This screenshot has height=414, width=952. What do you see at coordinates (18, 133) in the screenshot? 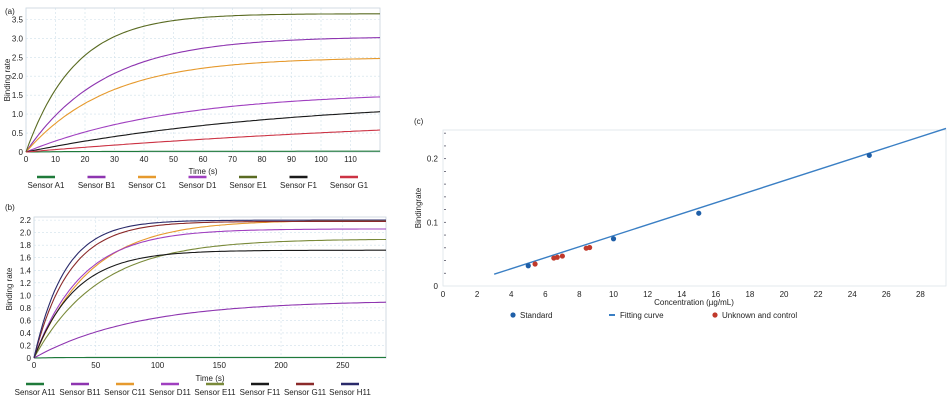
I see `y-tick-label: 0.5` at bounding box center [18, 133].